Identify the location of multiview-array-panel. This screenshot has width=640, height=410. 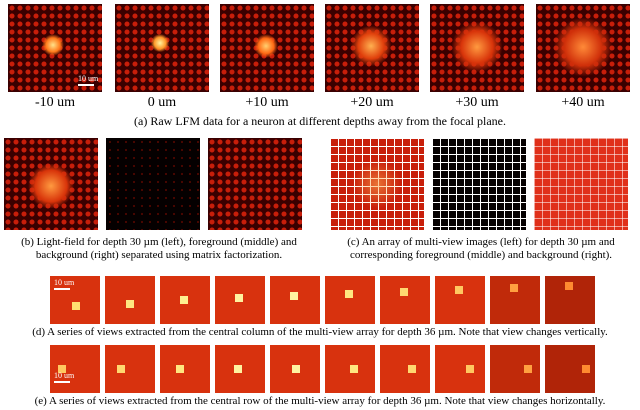
(377, 184).